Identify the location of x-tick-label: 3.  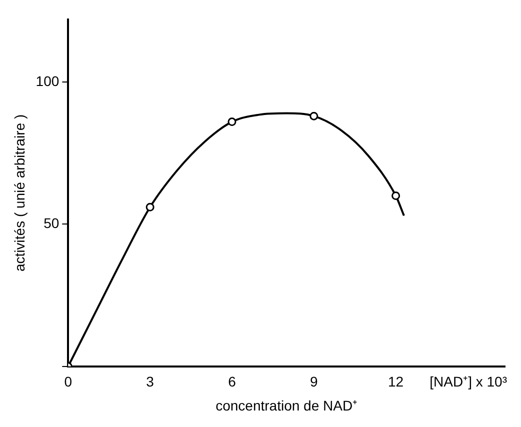
(150, 382).